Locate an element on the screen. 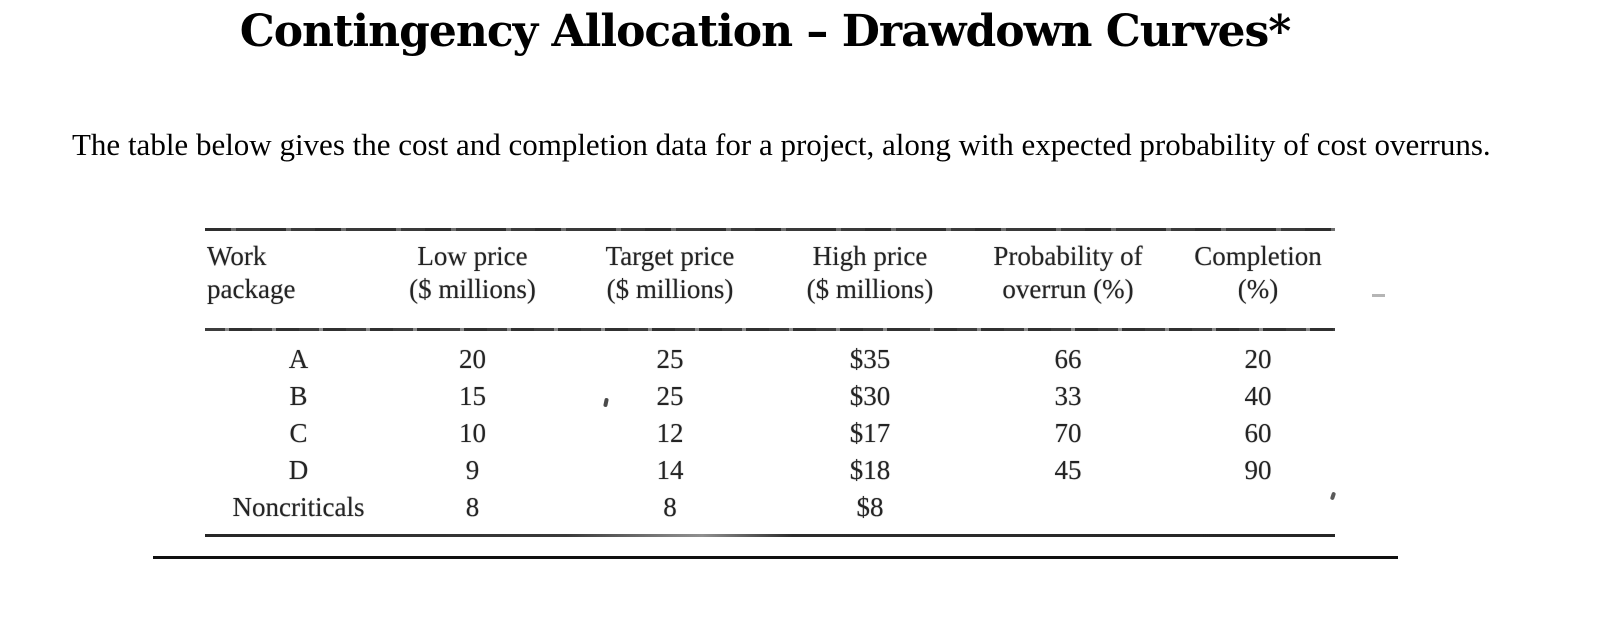 Image resolution: width=1620 pixels, height=634 pixels. cell-high-price: $17 is located at coordinates (870, 433).